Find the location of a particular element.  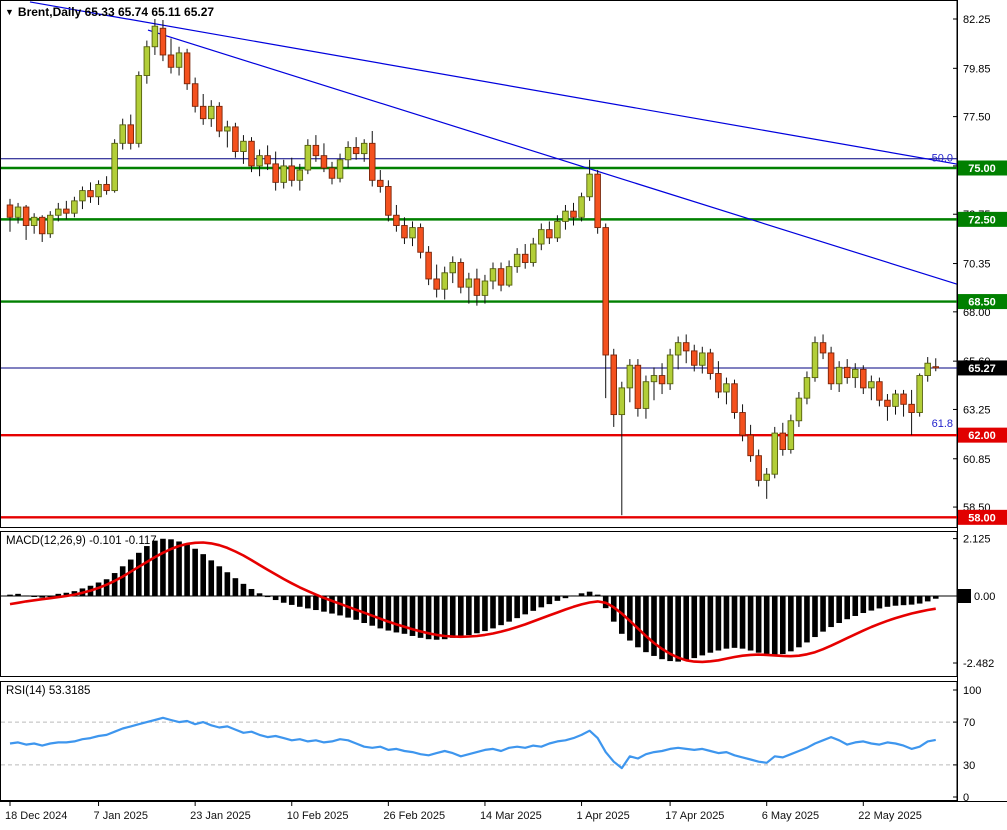

macd-histogram is located at coordinates (479, 600).